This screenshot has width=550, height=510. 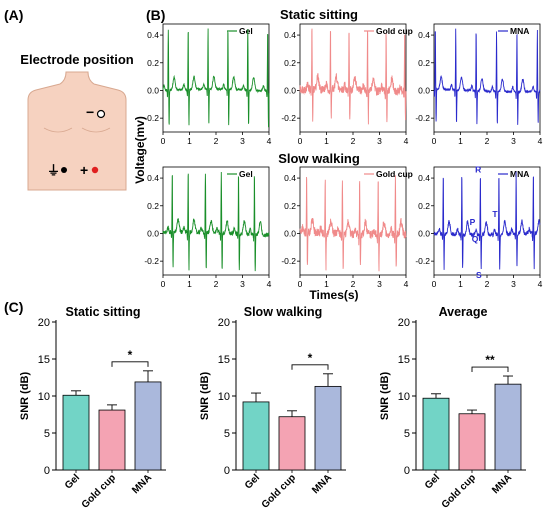 I want to click on ecg-legend-label: MNA, so click(x=519, y=174).